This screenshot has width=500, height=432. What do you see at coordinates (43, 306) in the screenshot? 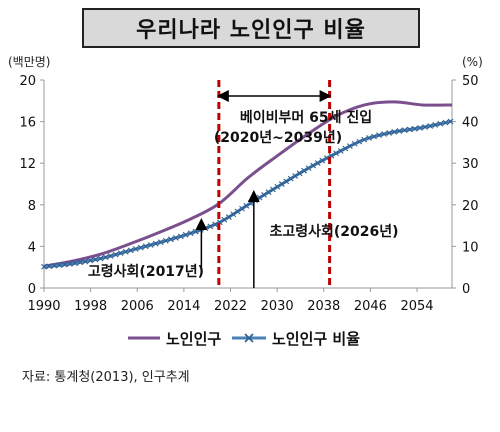
I see `x-tick-label: 1990` at bounding box center [43, 306].